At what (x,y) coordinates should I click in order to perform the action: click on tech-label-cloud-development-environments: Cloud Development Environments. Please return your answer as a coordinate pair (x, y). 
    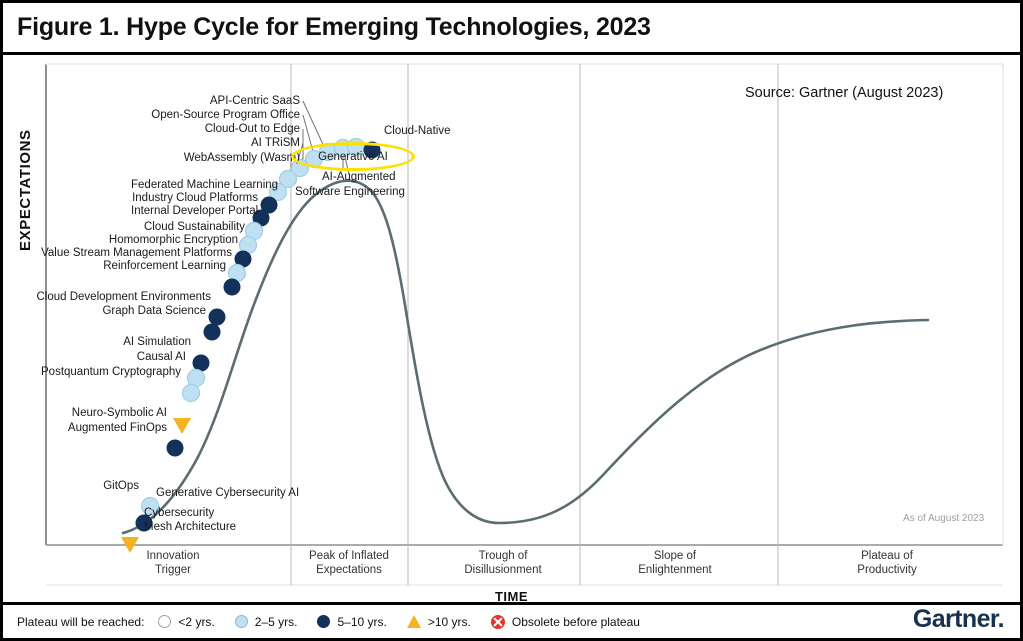
    Looking at the image, I should click on (123, 297).